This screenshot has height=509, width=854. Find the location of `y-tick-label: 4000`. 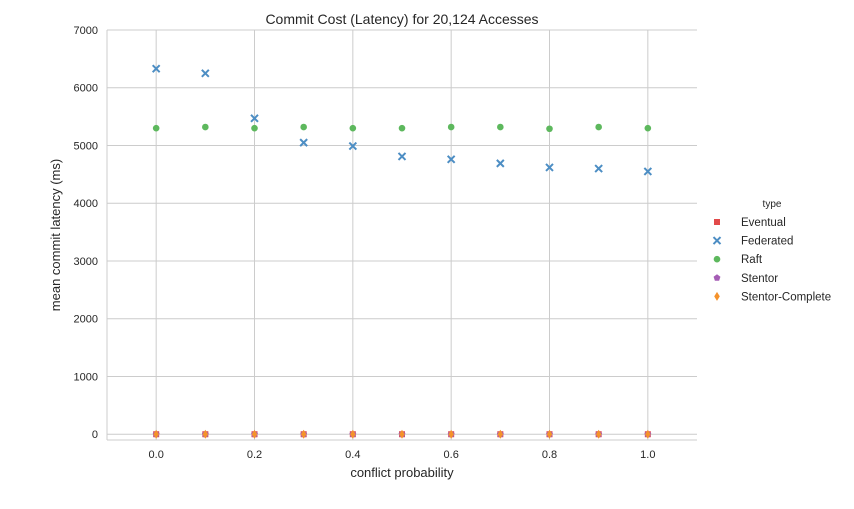

y-tick-label: 4000 is located at coordinates (86, 204).